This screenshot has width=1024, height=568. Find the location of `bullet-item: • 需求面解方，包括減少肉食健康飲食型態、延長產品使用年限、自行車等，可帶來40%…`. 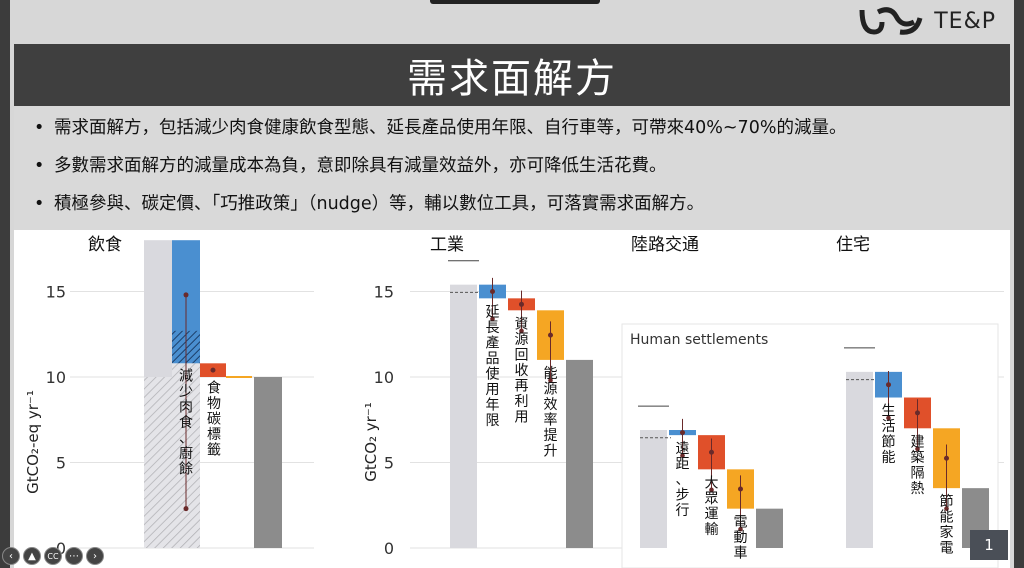

bullet-item: • 需求面解方，包括減少肉食健康飲食型態、延長產品使用年限、自行車等，可帶來40%… is located at coordinates (440, 126).